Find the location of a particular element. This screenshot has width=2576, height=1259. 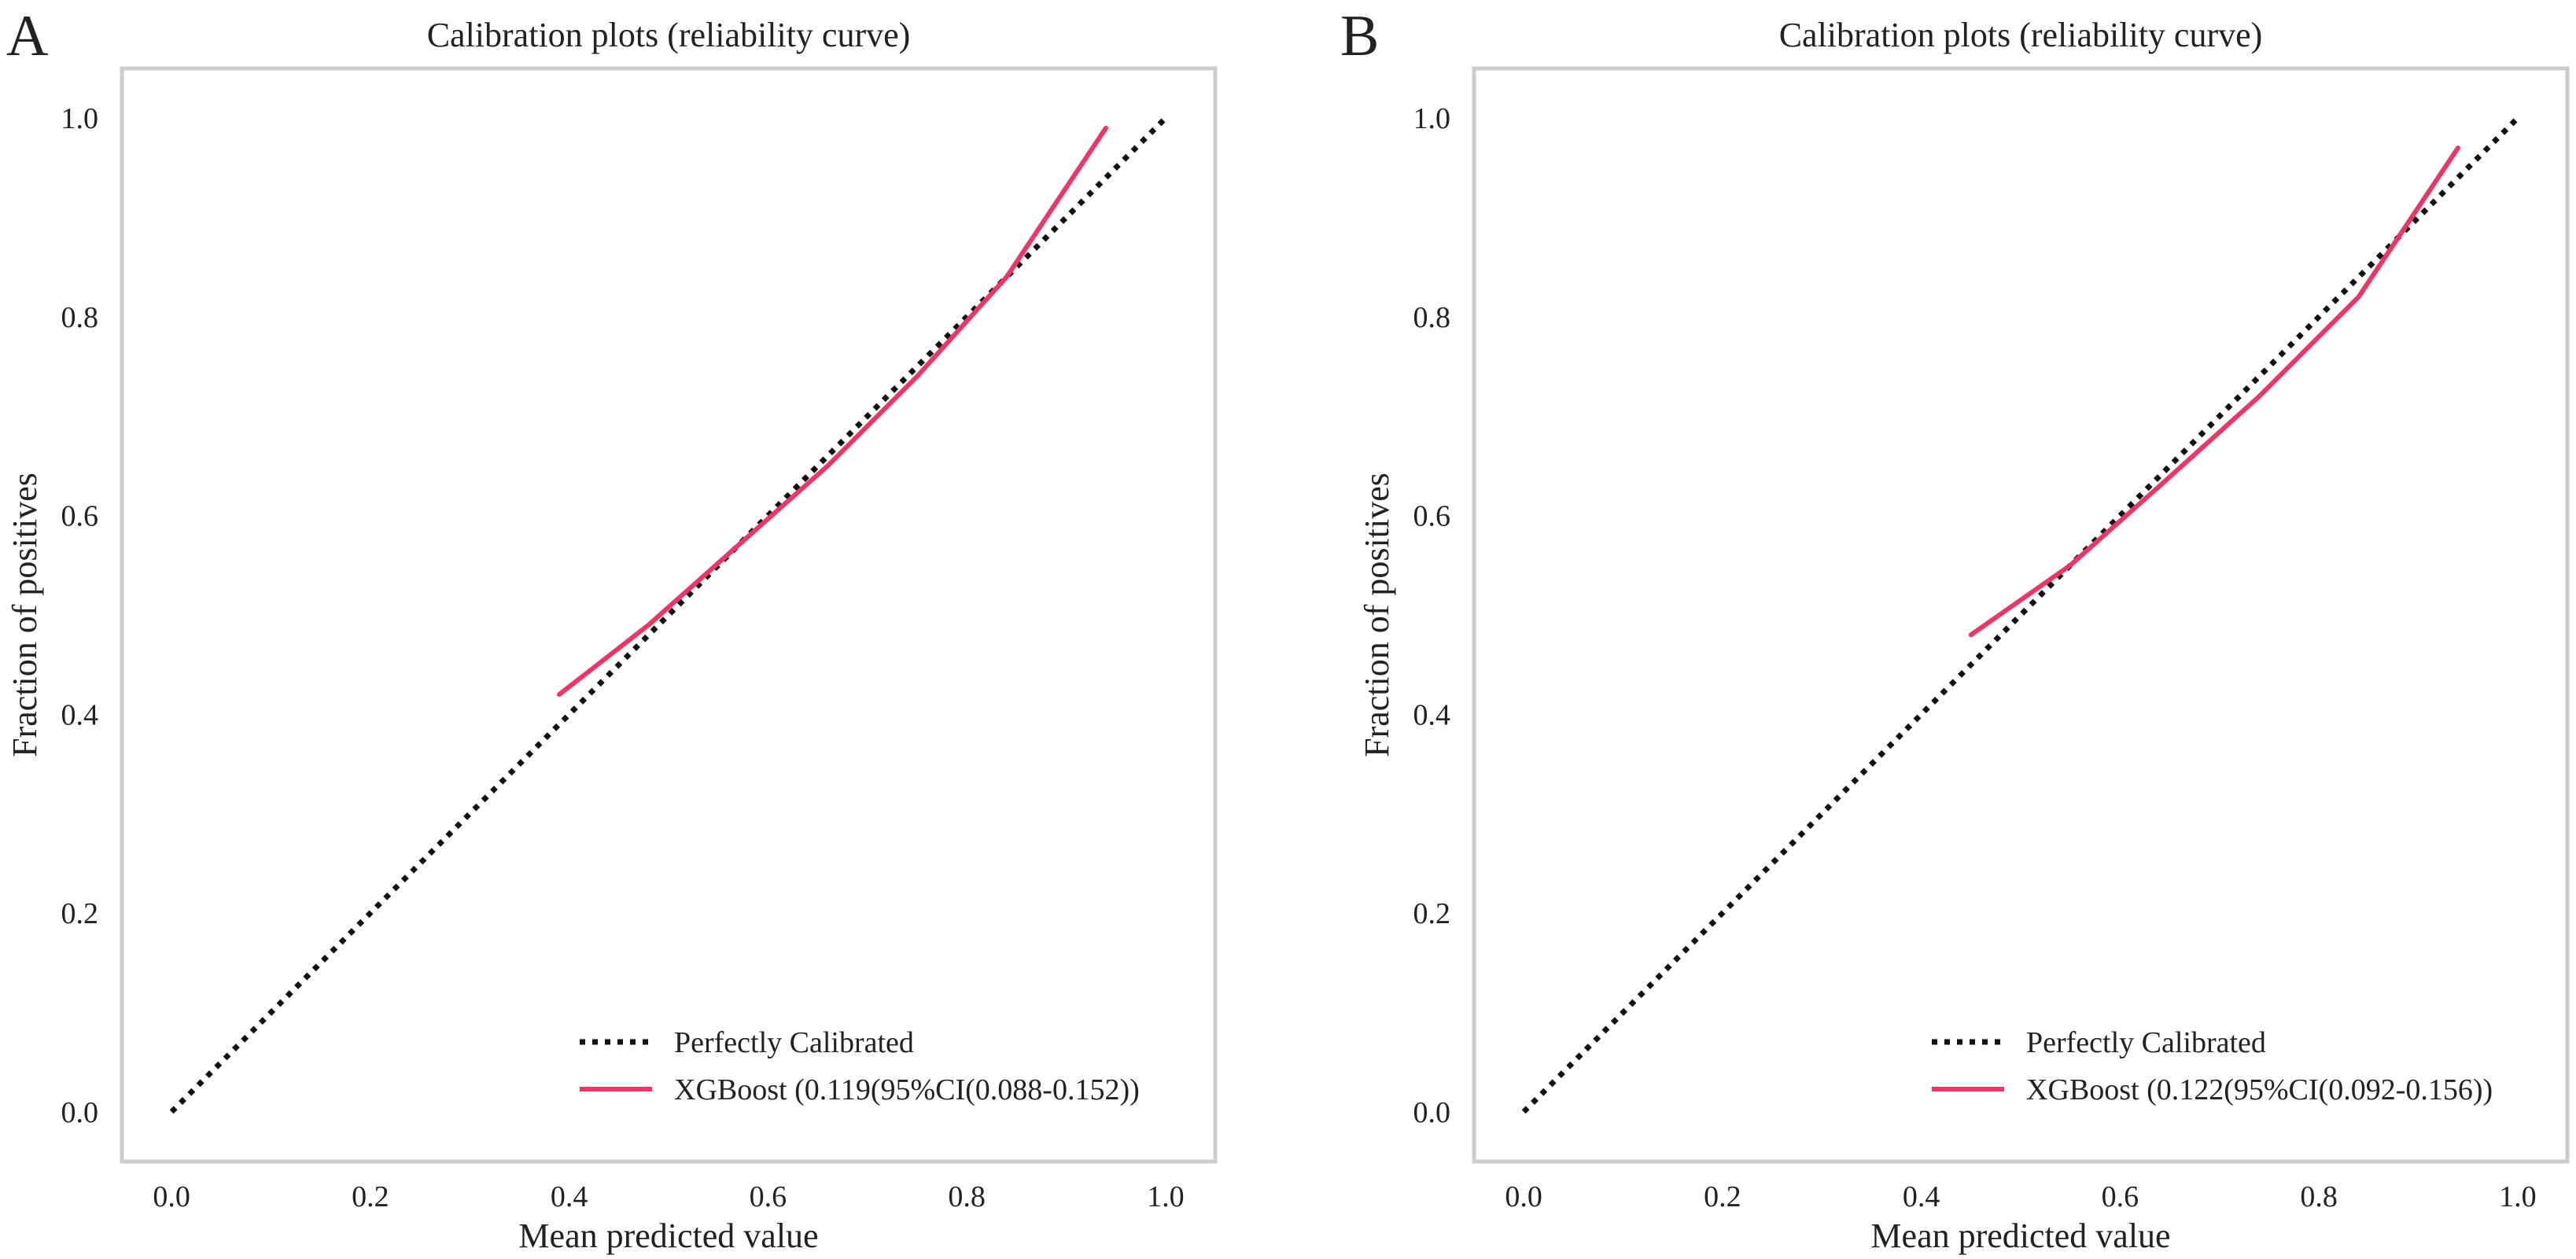

legend-entry-label: XGBoost (0.119(95%CI(0.088-0.152)) is located at coordinates (907, 1089).